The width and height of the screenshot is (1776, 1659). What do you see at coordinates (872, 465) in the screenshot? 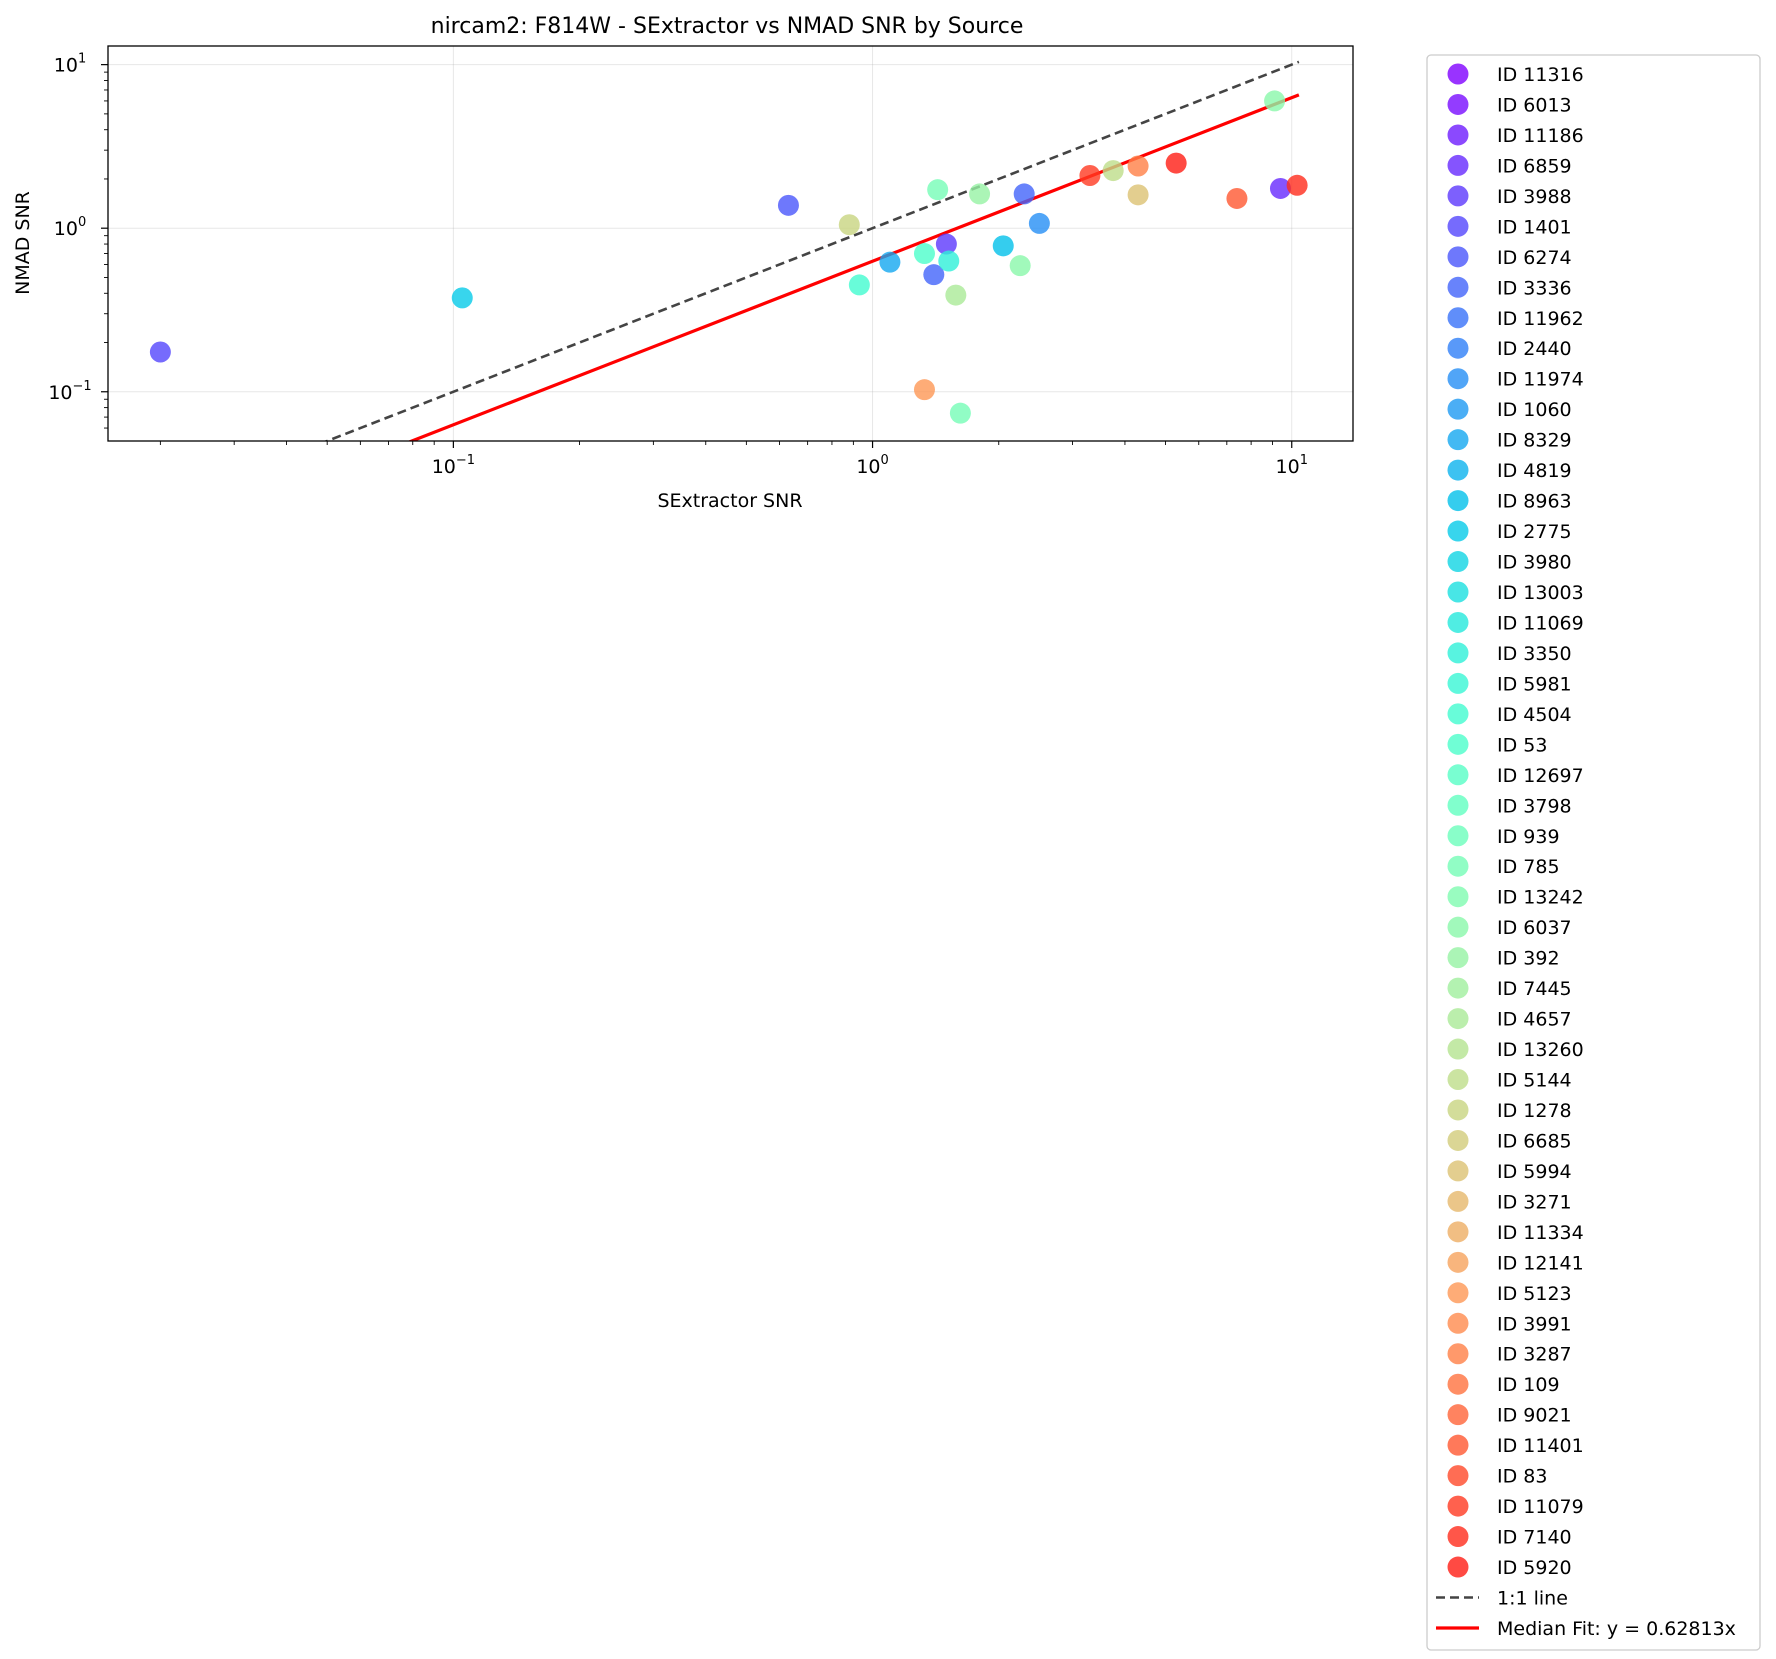
I see `x-tick-label: 10⁰` at bounding box center [872, 465].